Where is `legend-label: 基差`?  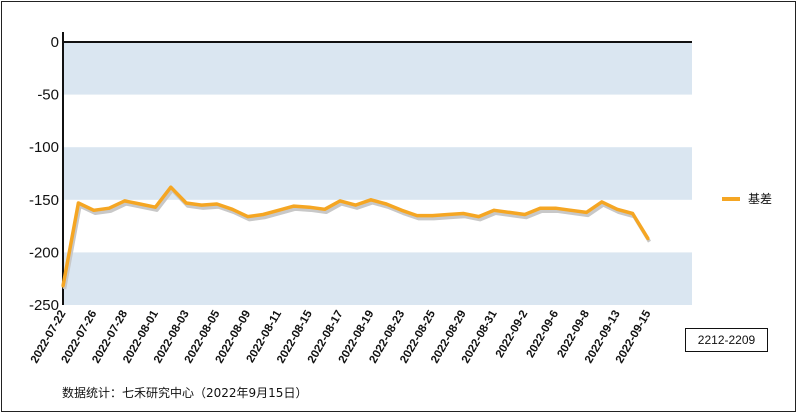
legend-label: 基差 is located at coordinates (760, 199).